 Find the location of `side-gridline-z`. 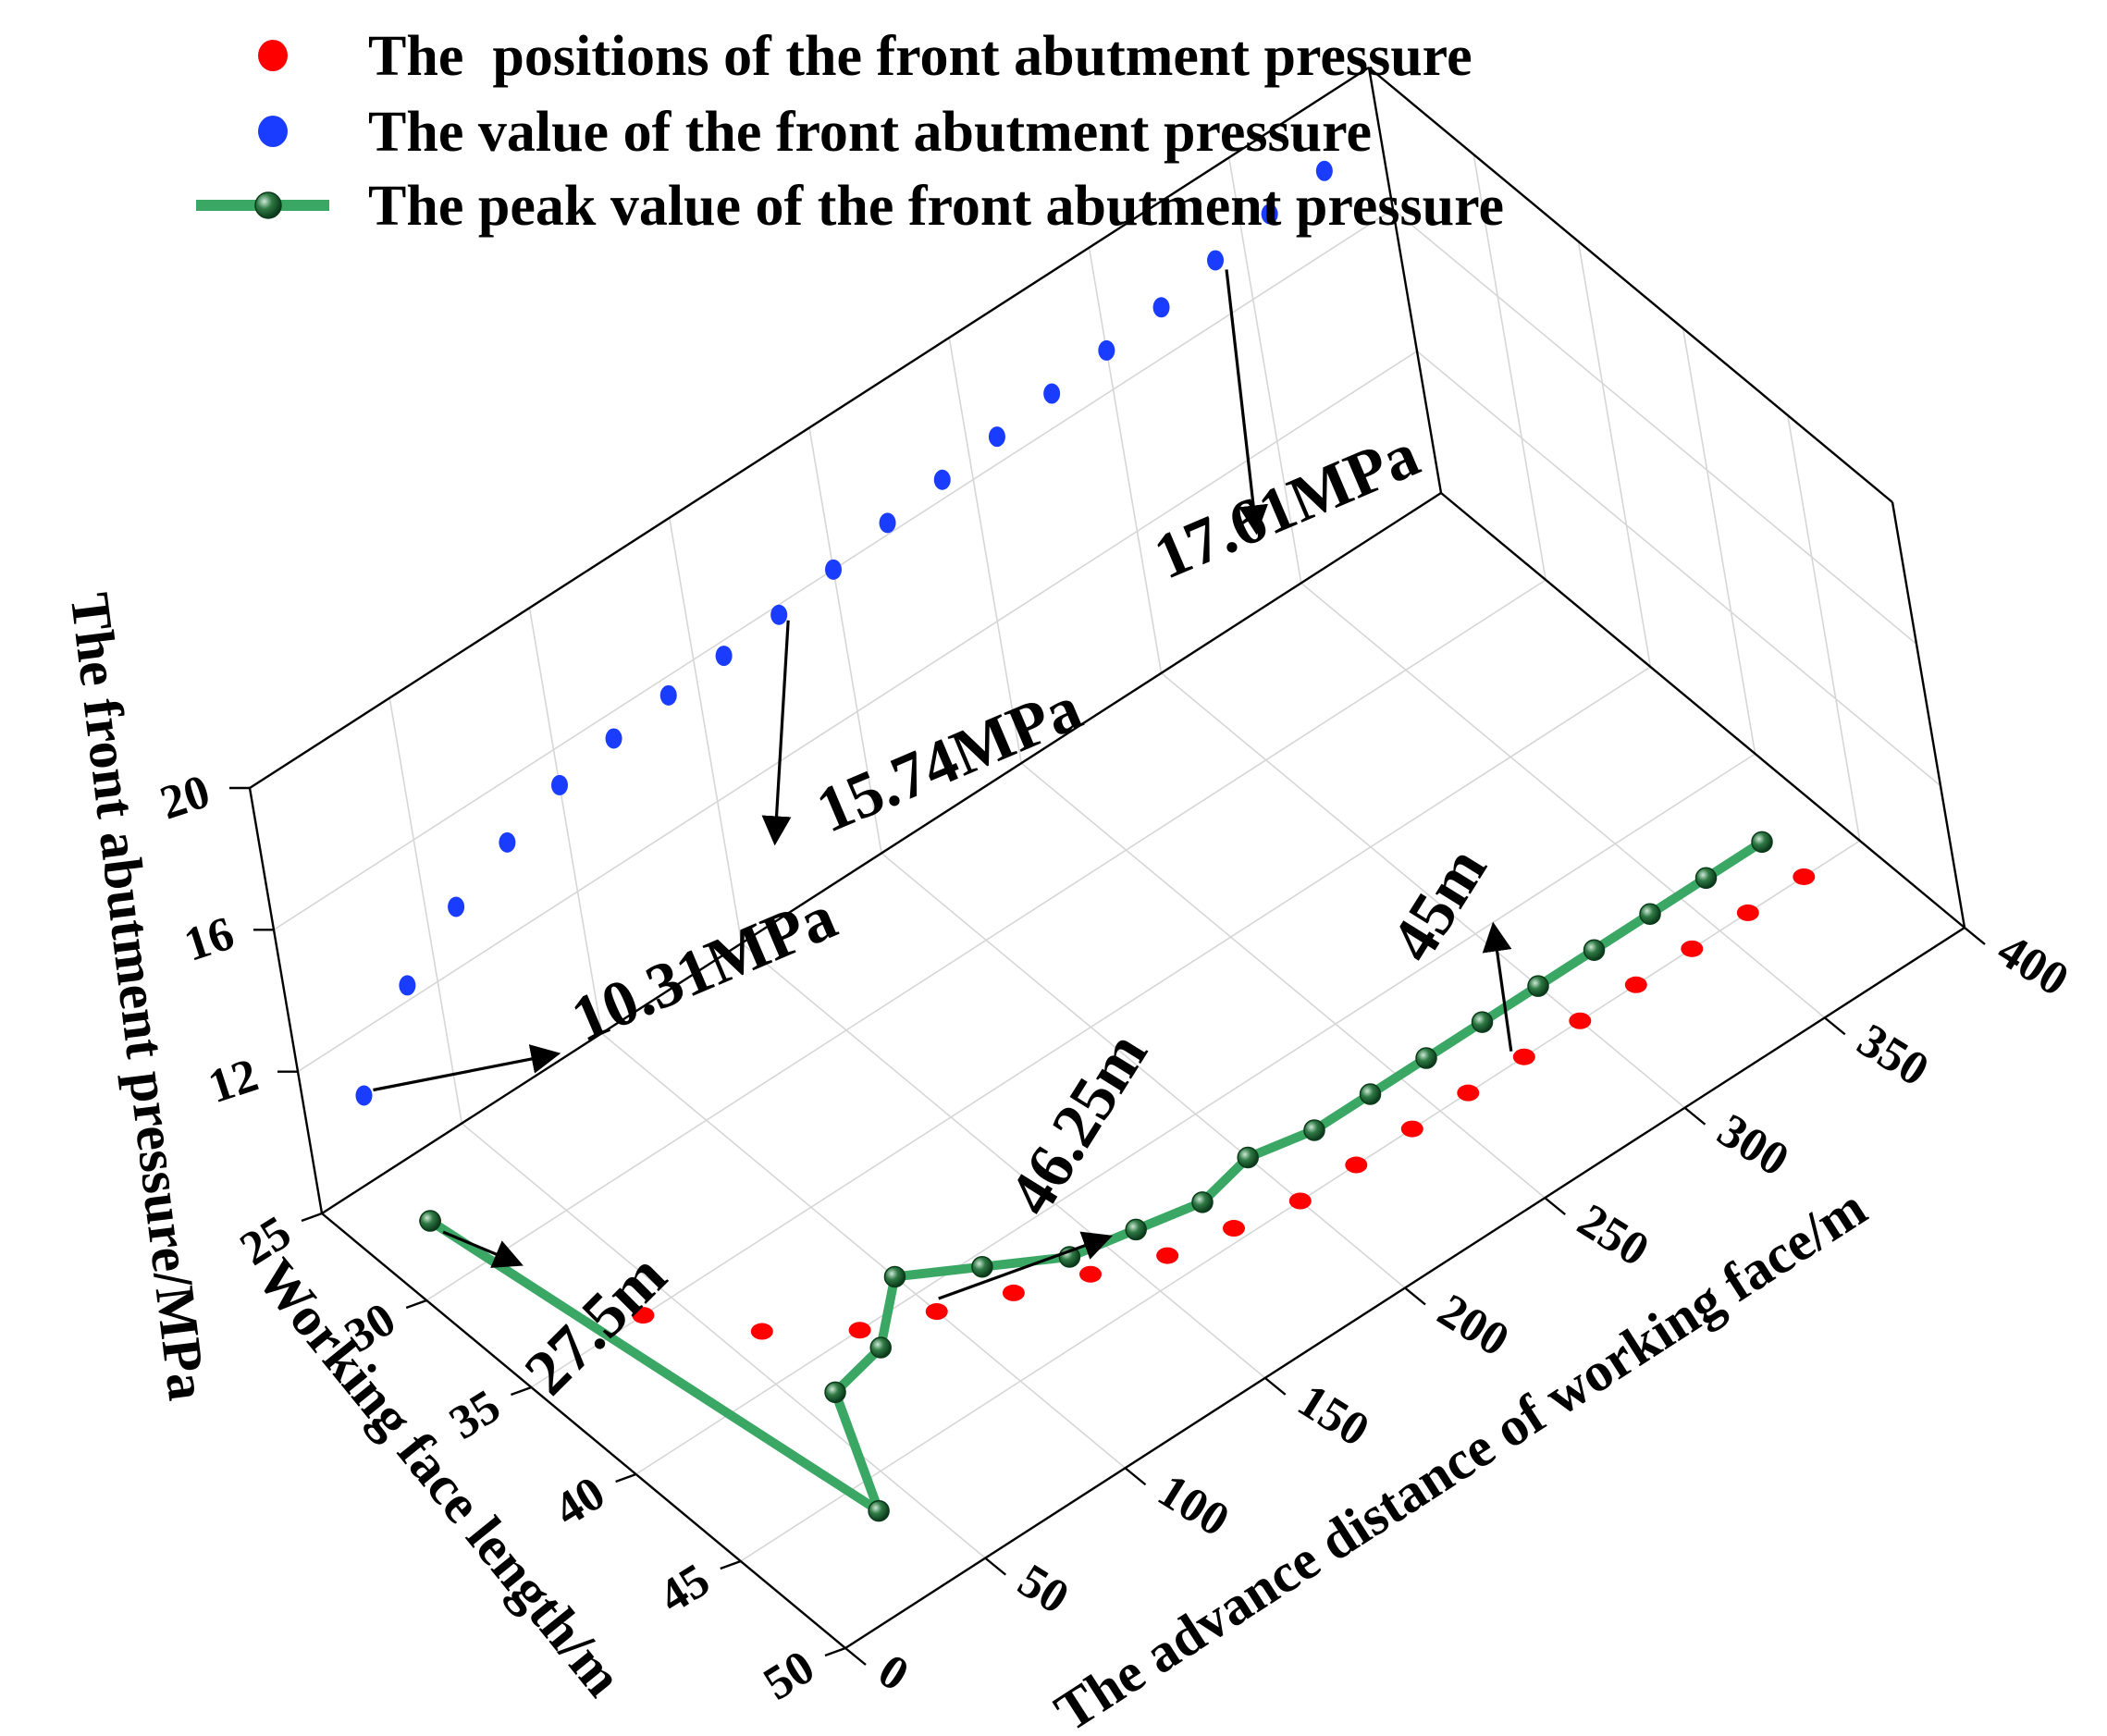

side-gridline-z is located at coordinates (1679, 569).